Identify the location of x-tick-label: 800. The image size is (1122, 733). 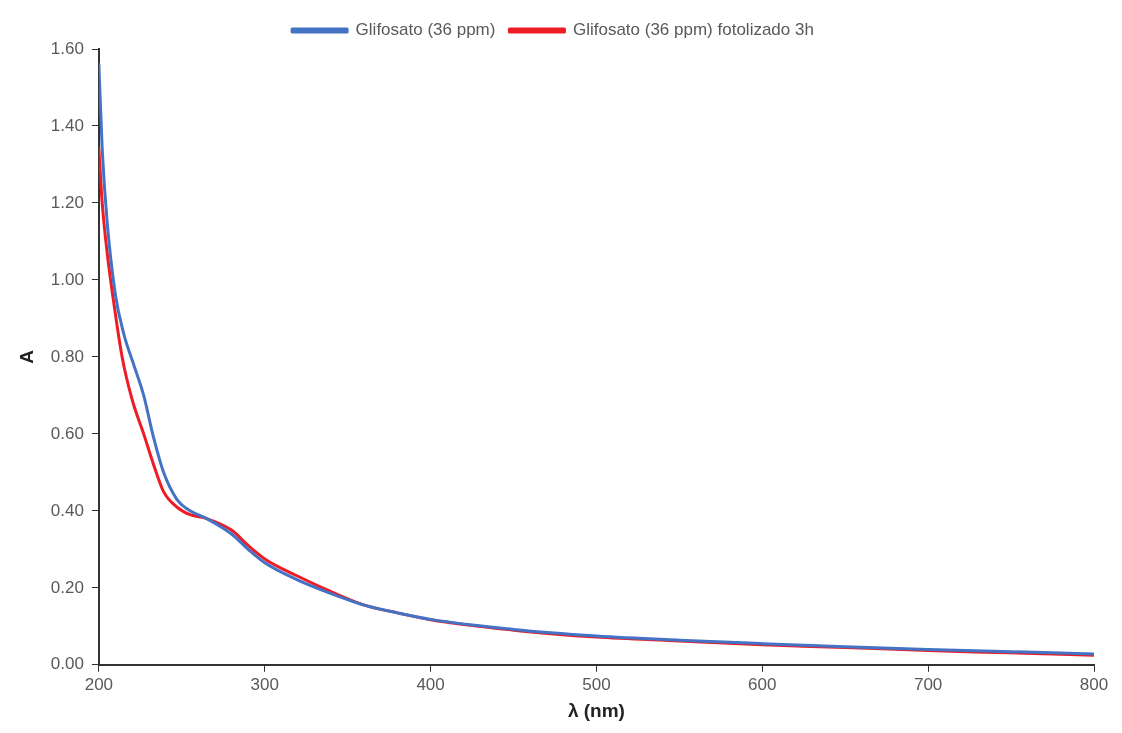
(1094, 684).